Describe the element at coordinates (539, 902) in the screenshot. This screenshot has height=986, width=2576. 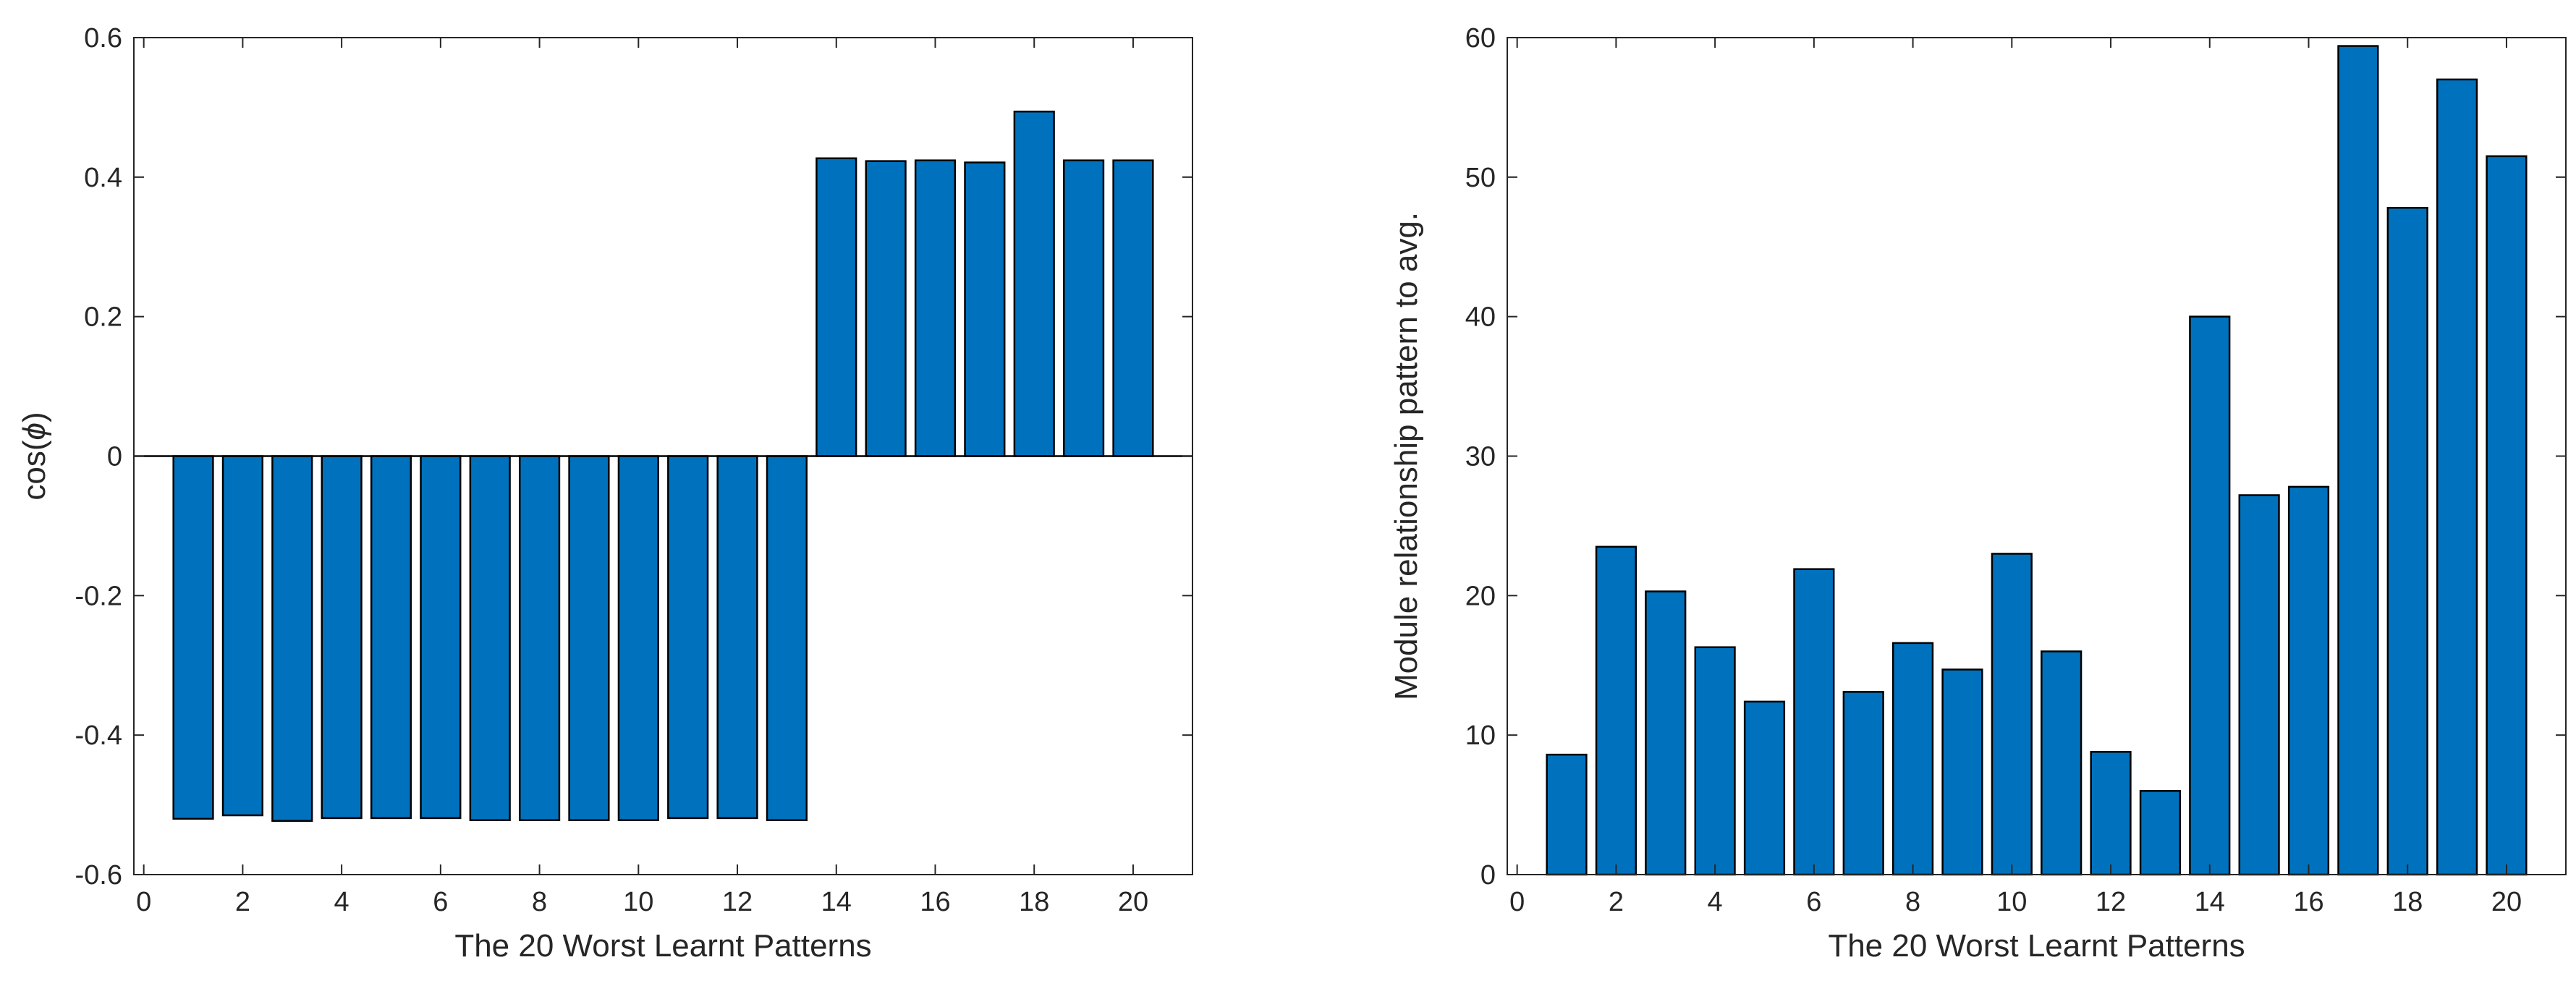
I see `chart-left-x-tick-label: 8` at that location.